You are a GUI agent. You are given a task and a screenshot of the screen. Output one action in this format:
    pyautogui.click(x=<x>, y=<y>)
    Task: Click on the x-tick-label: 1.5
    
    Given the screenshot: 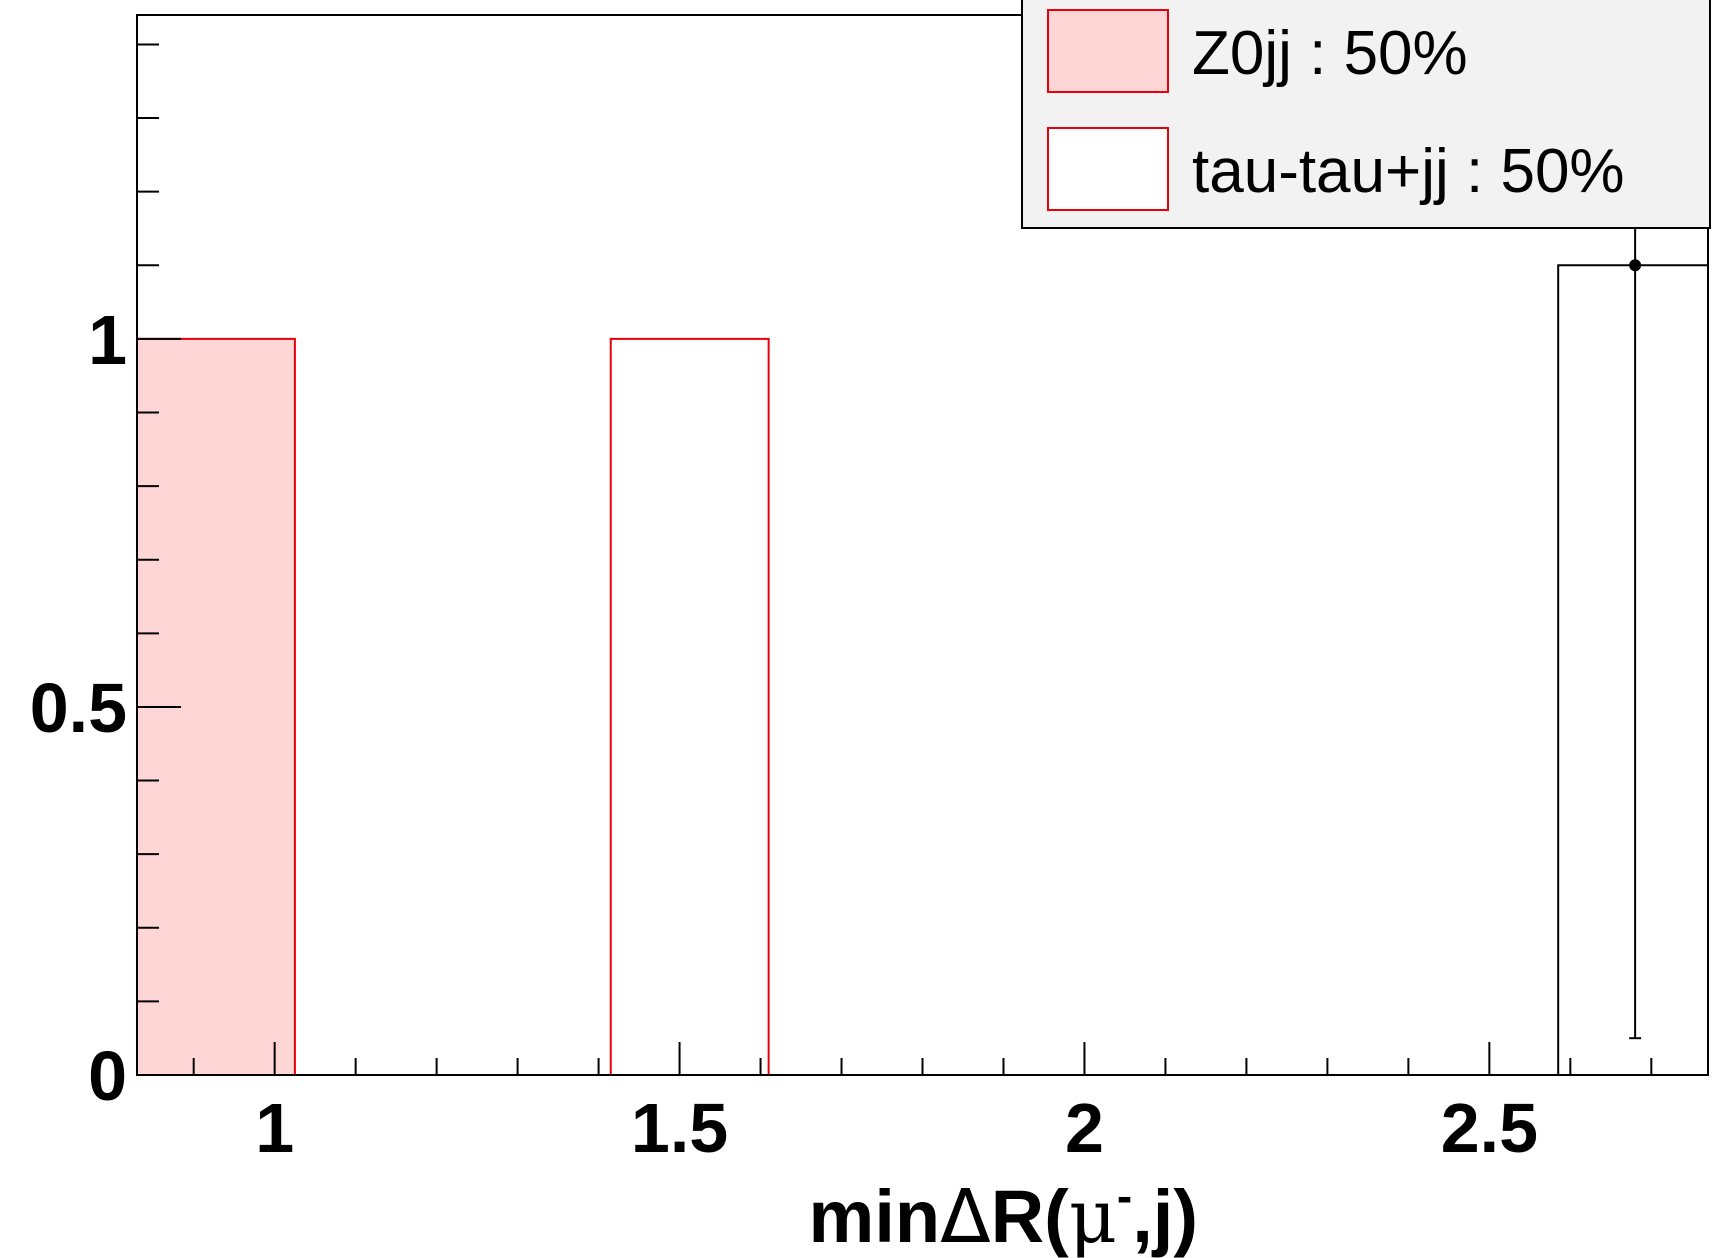 What is the action you would take?
    pyautogui.click(x=679, y=1128)
    